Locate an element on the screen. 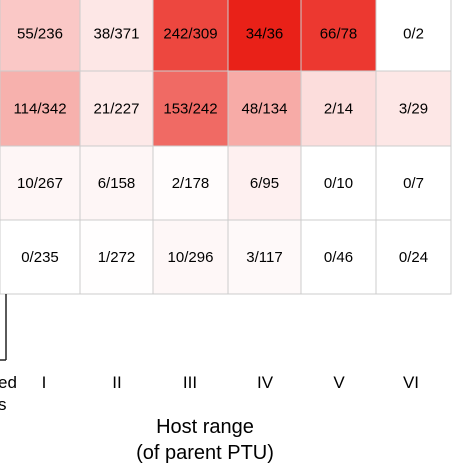  heatmap-cell-label-r3-c4: 6/95 is located at coordinates (264, 183).